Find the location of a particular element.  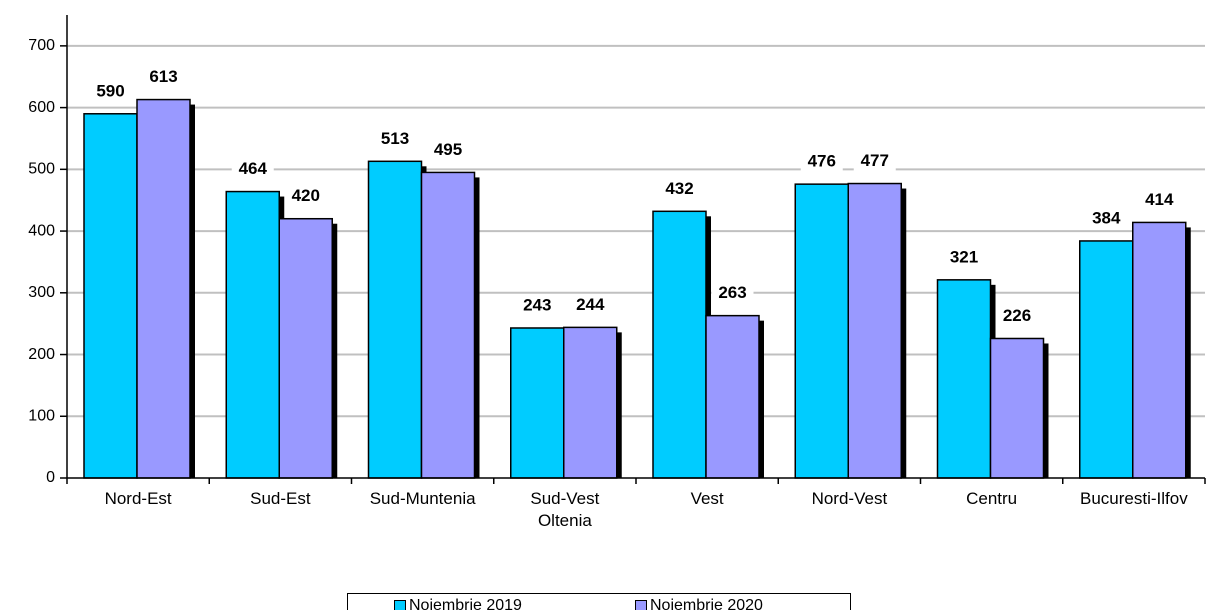

data-label: 226 is located at coordinates (1017, 315).